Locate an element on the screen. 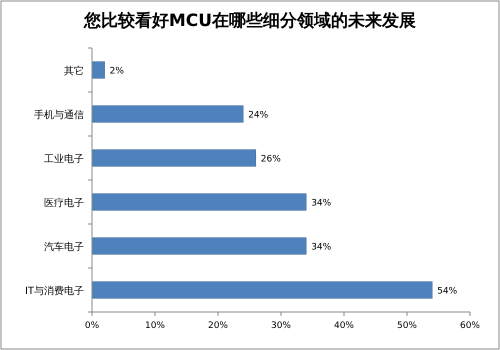 Image resolution: width=500 pixels, height=350 pixels. x-tick-label: 10% is located at coordinates (155, 326).